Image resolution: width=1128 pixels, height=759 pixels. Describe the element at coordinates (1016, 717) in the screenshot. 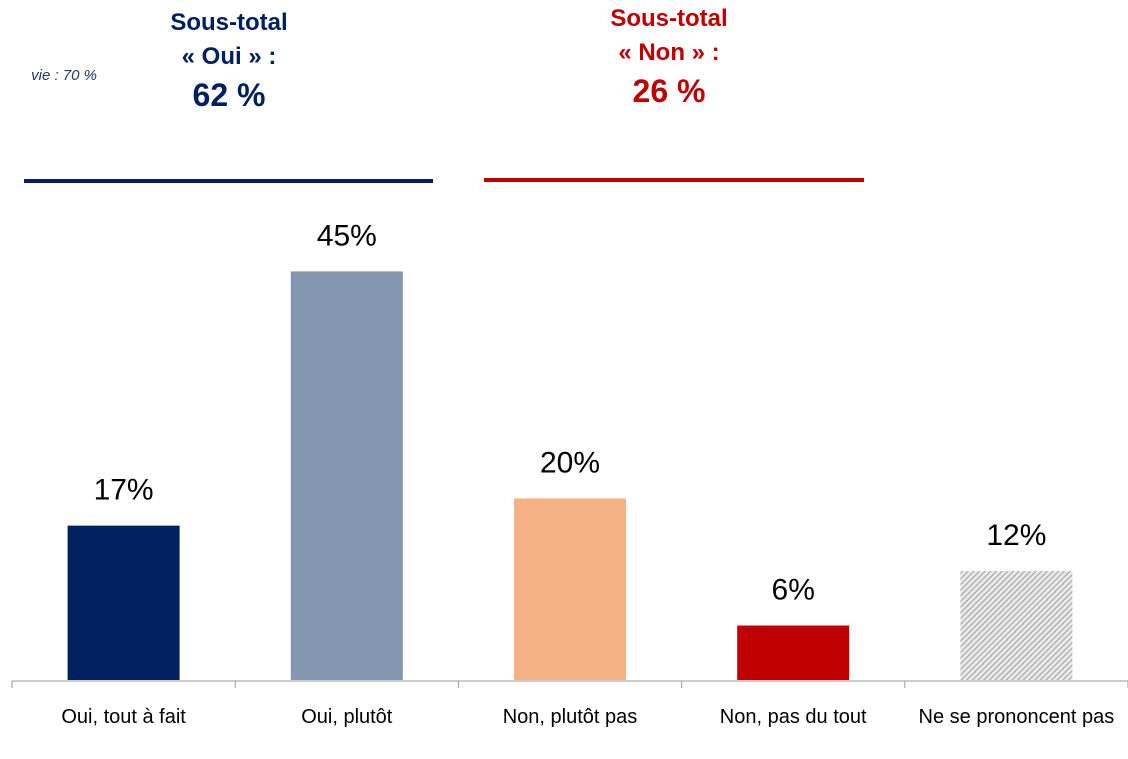

I see `x-tick-label: Ne se prononcent pas` at that location.